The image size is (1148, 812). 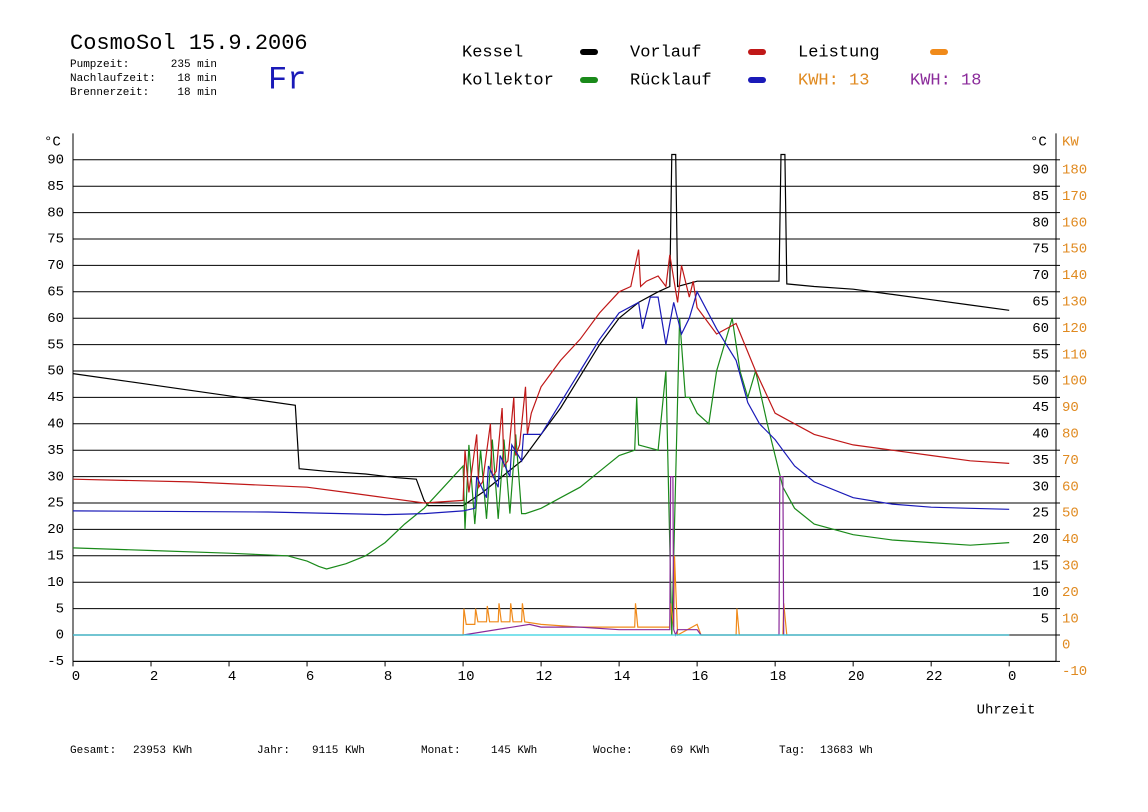 What do you see at coordinates (1074, 197) in the screenshot?
I see `y2-tick-label: 170` at bounding box center [1074, 197].